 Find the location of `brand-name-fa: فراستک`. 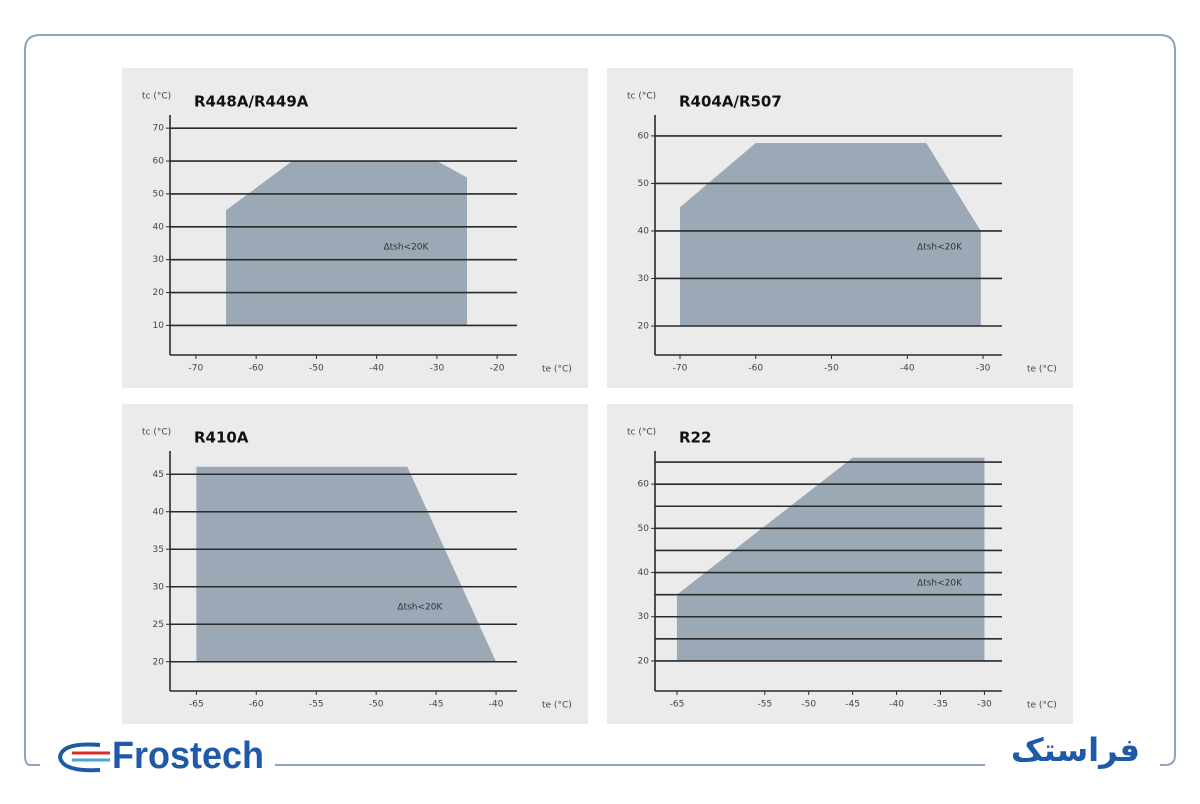

brand-name-fa: فراستک is located at coordinates (1075, 750).